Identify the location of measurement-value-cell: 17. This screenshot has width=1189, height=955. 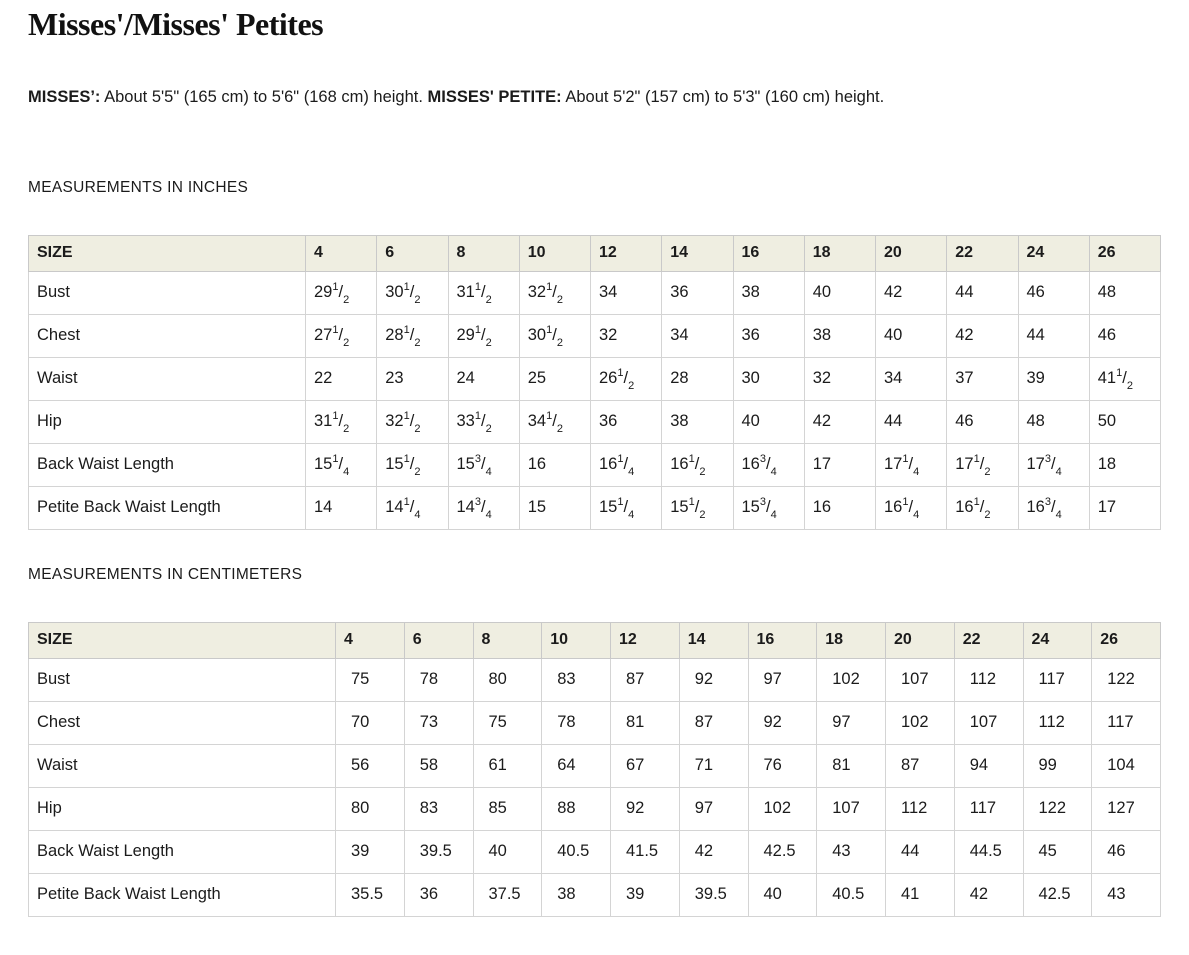
(1125, 507).